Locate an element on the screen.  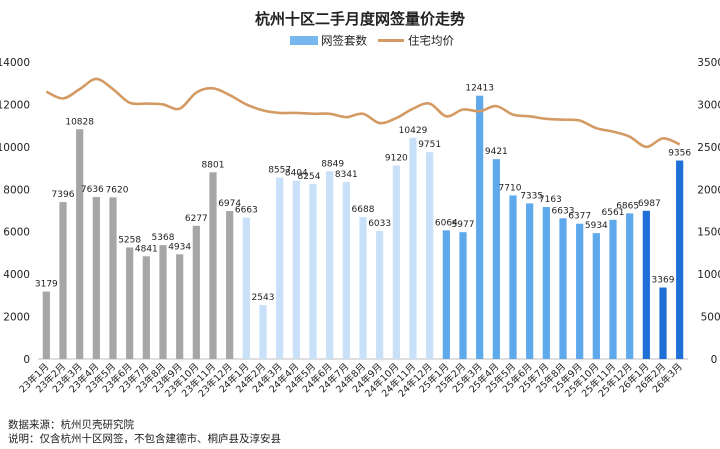
legend-bar-swatch is located at coordinates (304, 40).